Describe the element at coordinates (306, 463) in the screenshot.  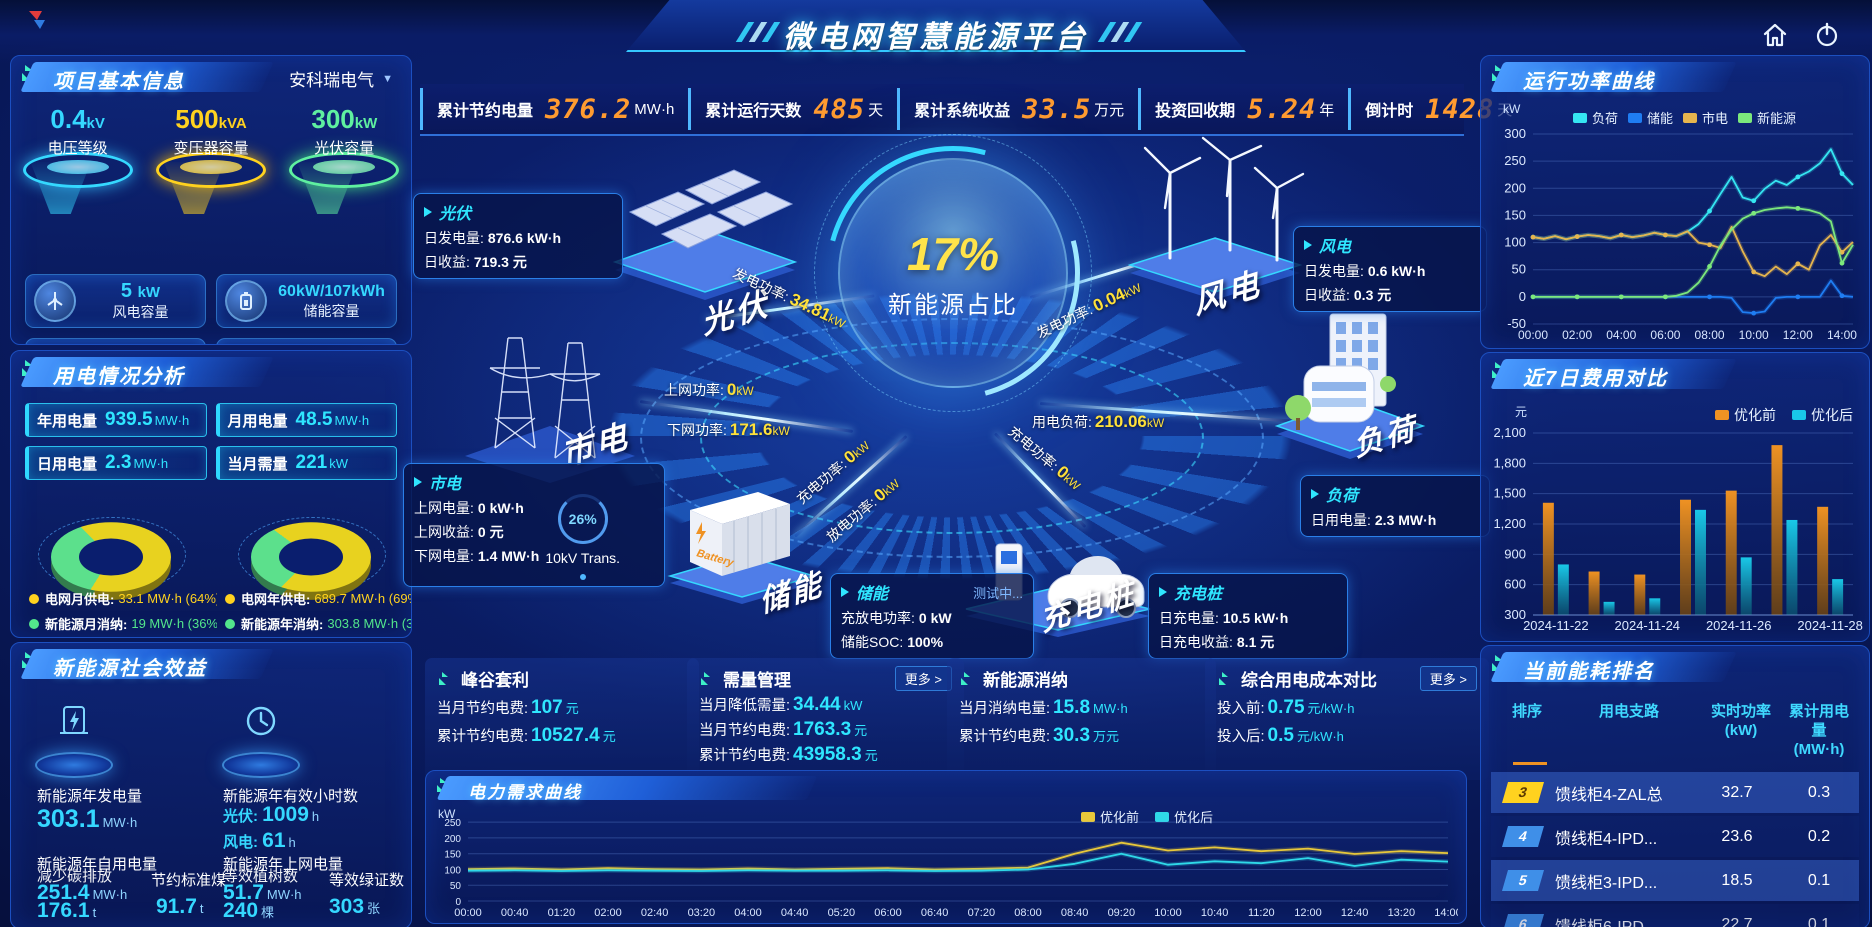
I see `month-demand: 当月需量 221 kW` at that location.